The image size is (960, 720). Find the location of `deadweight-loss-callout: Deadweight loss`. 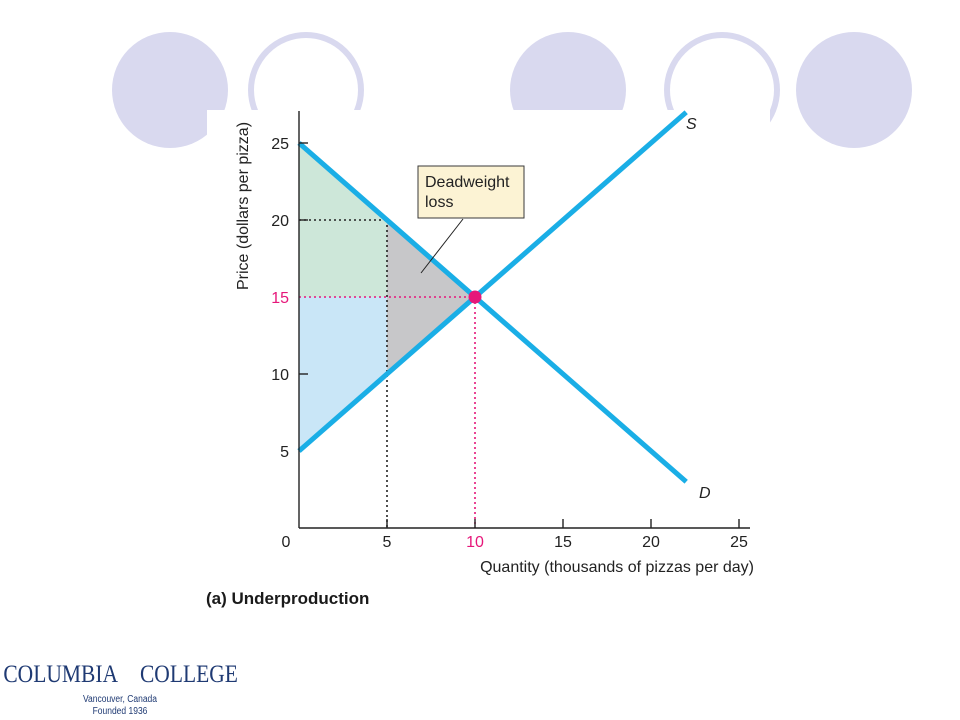

deadweight-loss-callout: Deadweight loss is located at coordinates (471, 219).